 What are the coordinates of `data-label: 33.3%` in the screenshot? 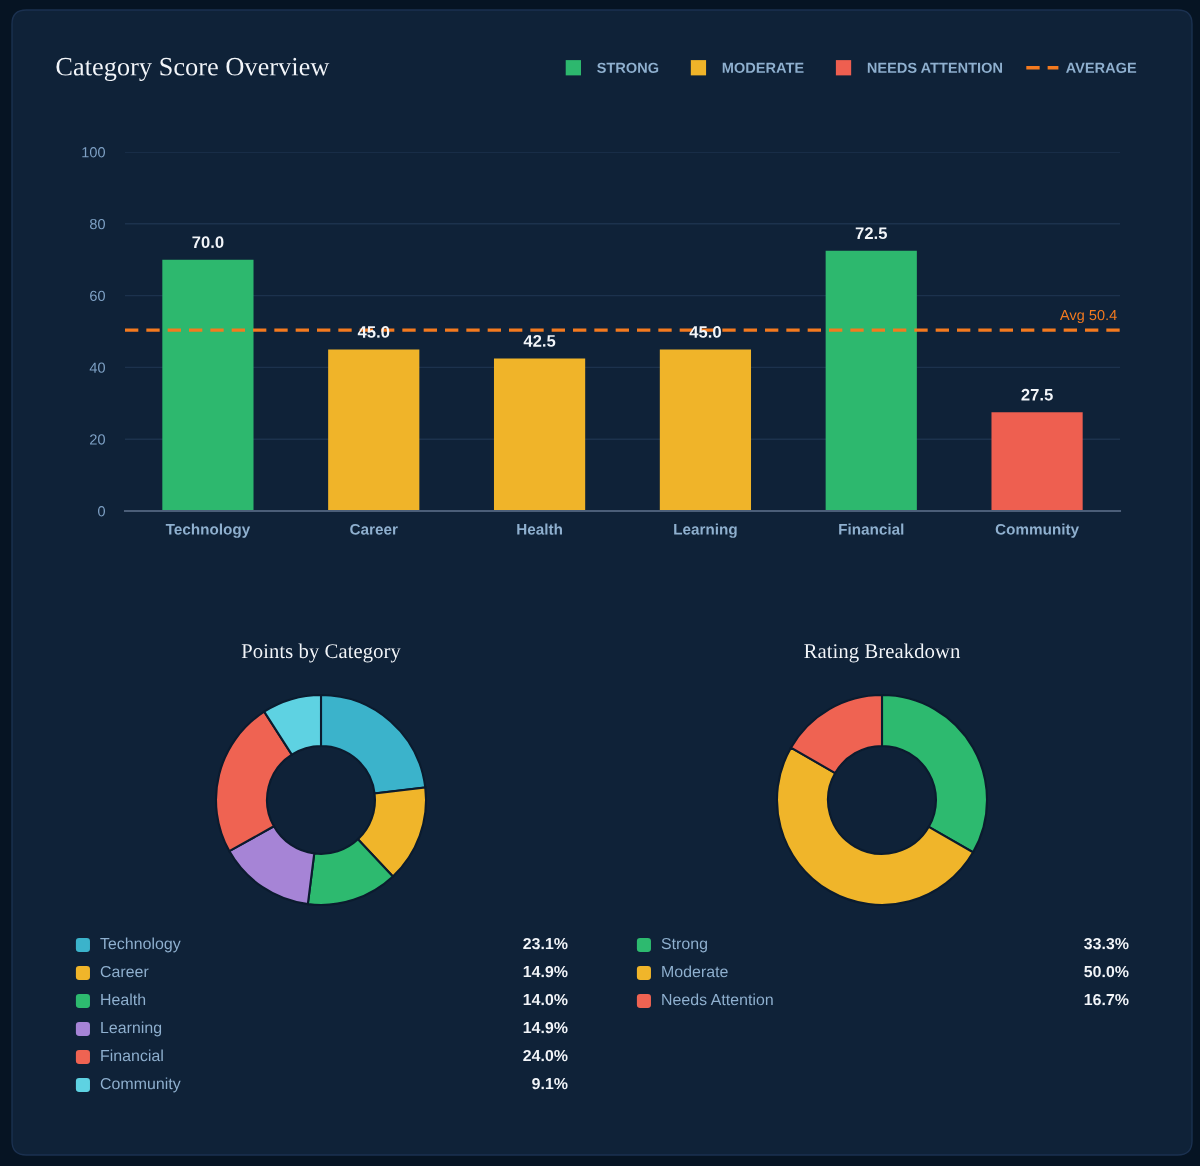 It's located at (1106, 943).